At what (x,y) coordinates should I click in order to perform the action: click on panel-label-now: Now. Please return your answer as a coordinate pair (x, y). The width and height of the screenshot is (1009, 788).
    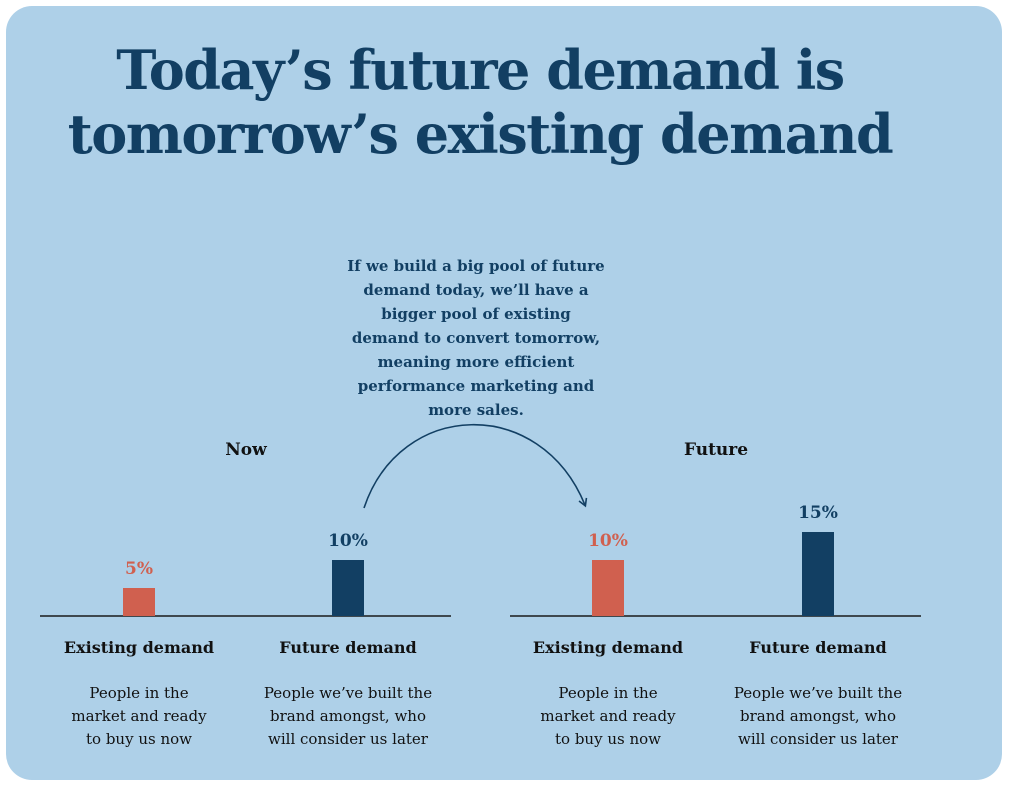
    Looking at the image, I should click on (246, 450).